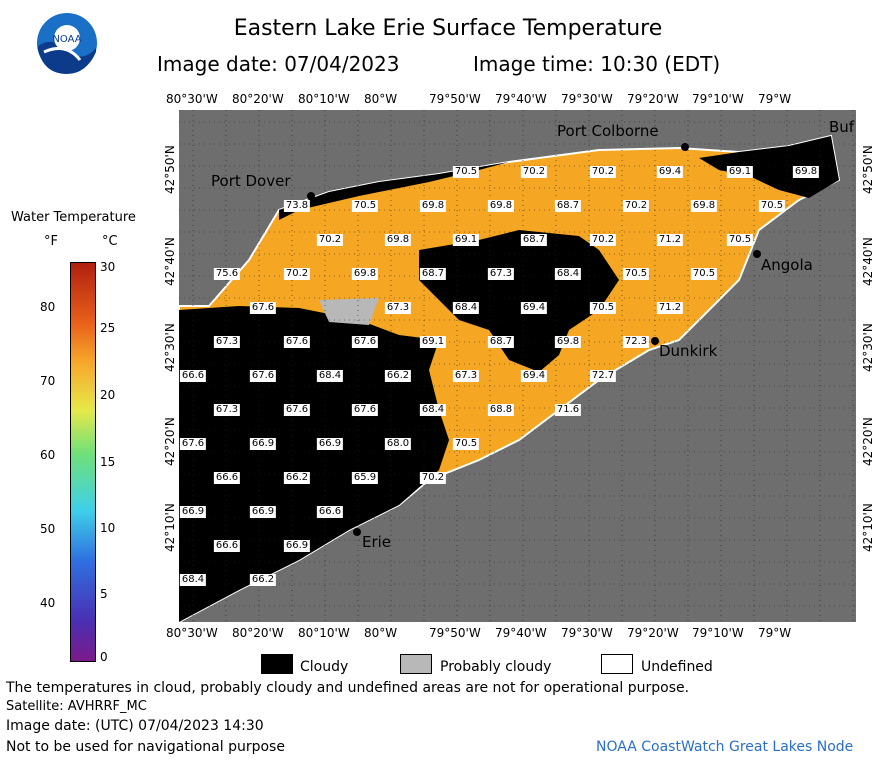 This screenshot has width=896, height=763. I want to click on page-title: Eastern Lake Erie Surface Temperature, so click(448, 28).